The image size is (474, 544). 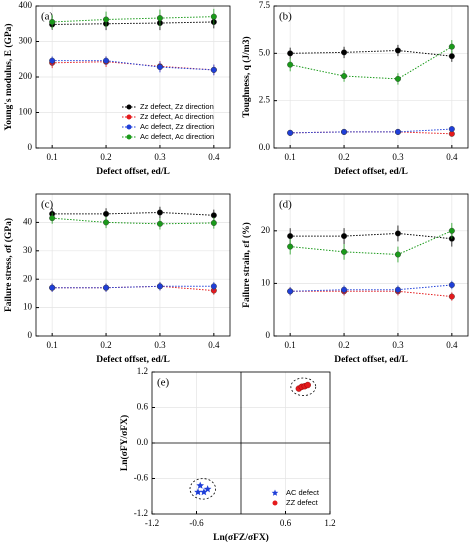 What do you see at coordinates (26, 112) in the screenshot?
I see `y-tick-label: 100` at bounding box center [26, 112].